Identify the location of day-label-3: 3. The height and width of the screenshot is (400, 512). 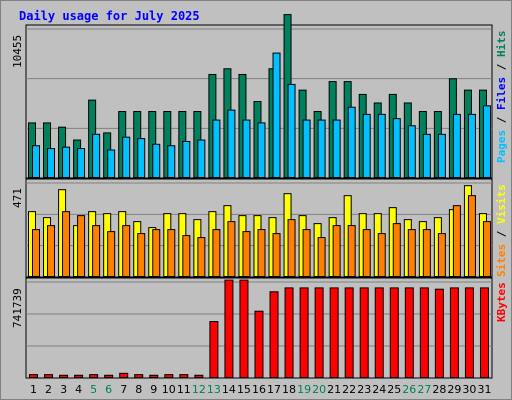
(64, 389).